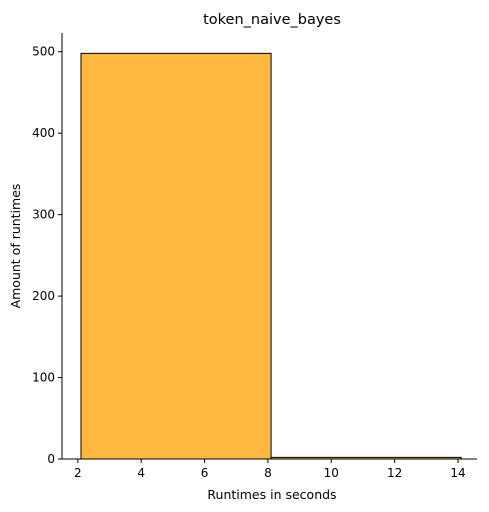  I want to click on x-tick-label: 8, so click(268, 473).